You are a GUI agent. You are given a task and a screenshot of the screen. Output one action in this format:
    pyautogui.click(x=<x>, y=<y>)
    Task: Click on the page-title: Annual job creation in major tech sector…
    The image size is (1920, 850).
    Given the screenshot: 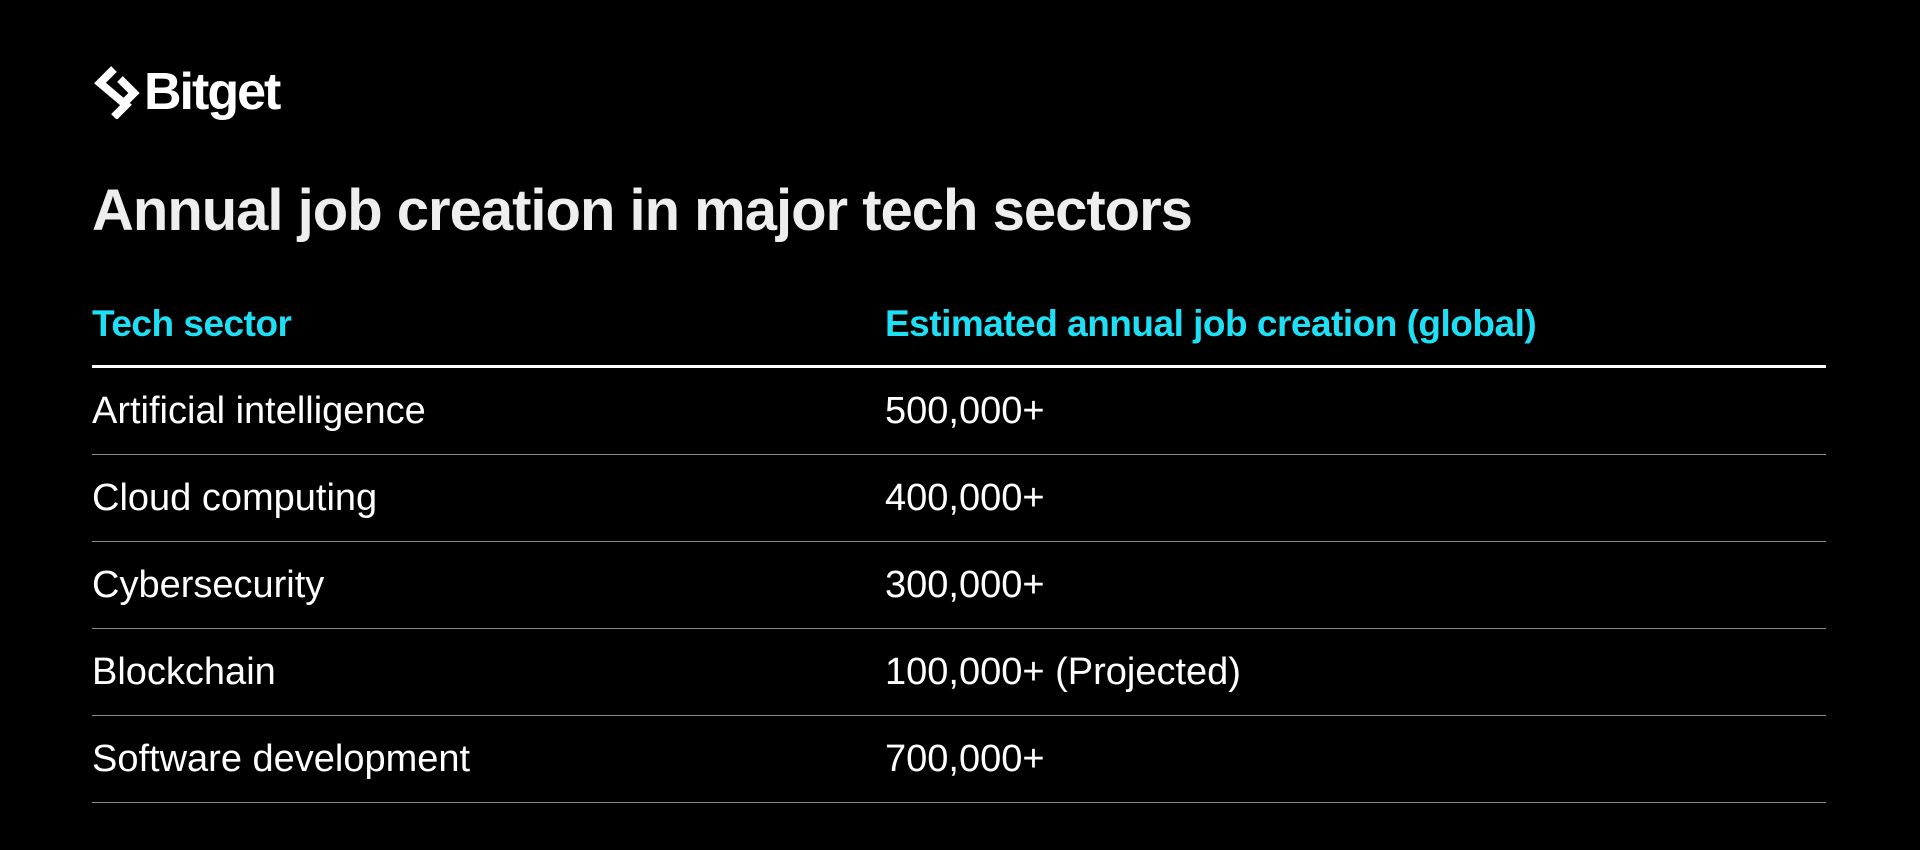 What is the action you would take?
    pyautogui.click(x=642, y=210)
    